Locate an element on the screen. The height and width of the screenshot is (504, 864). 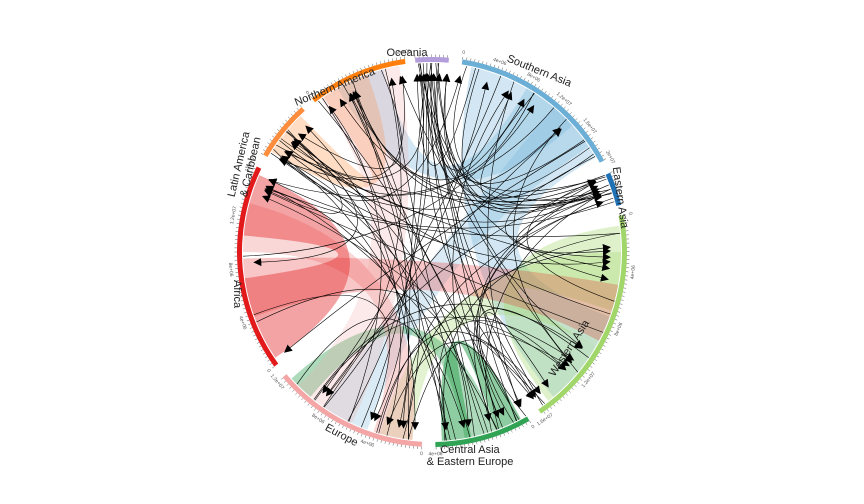
migration-link-eastern_asia-to-europe is located at coordinates (466, 287).